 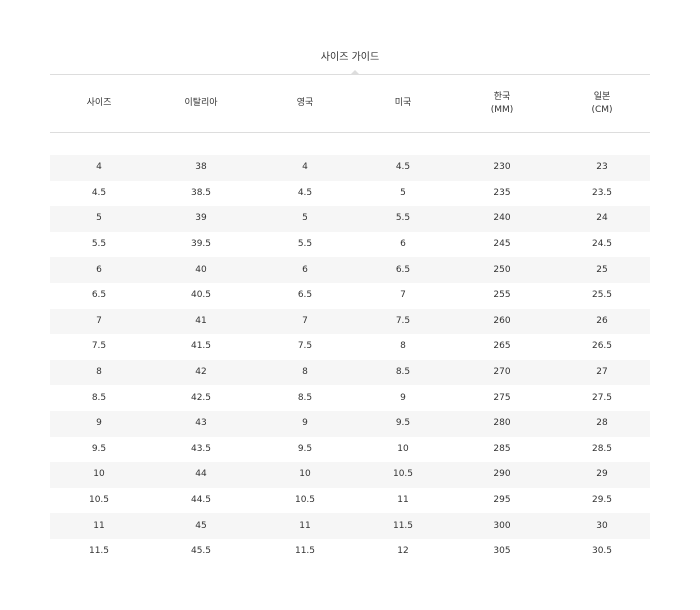 What do you see at coordinates (602, 192) in the screenshot?
I see `table-cell: 23.5` at bounding box center [602, 192].